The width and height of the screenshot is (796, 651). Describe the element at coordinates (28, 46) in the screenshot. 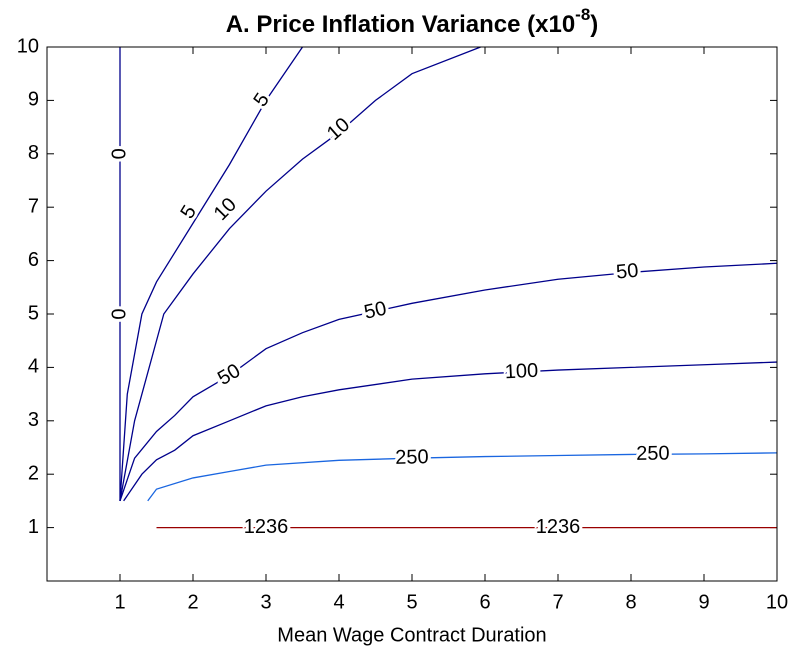

I see `y-tick-label: 10` at that location.